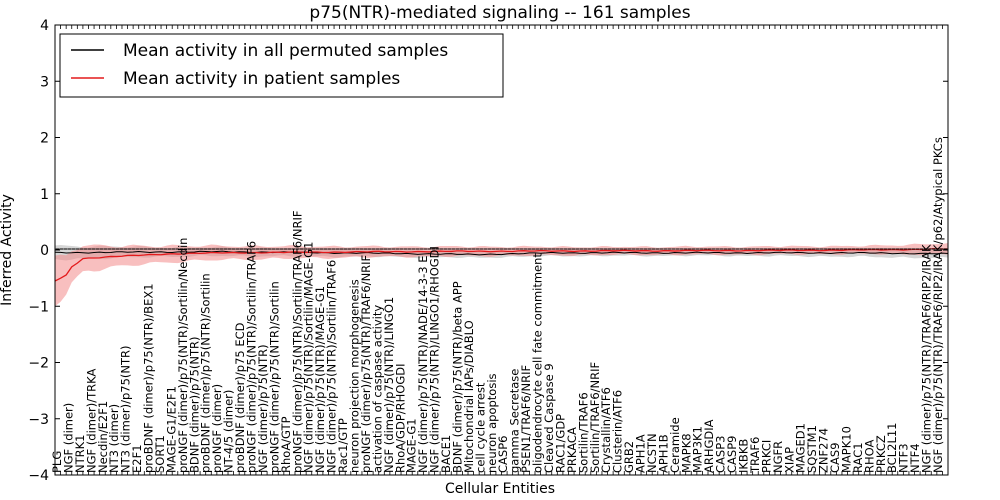 Image resolution: width=1000 pixels, height=500 pixels. Describe the element at coordinates (91, 421) in the screenshot. I see `x-category-label: NGF (dimer)/TRKA` at that location.